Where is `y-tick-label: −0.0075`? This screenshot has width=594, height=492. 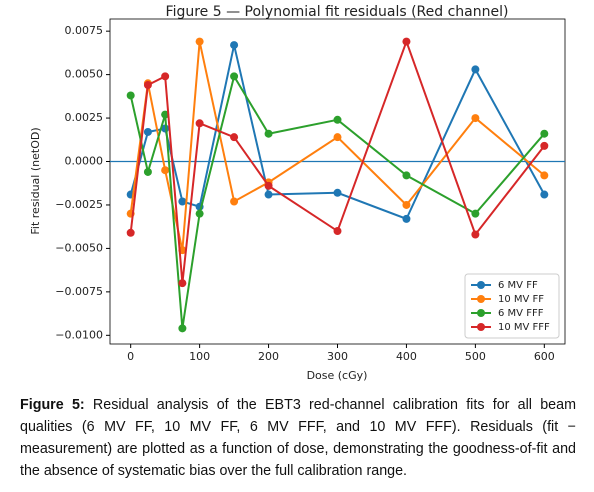 y-tick-label: −0.0075 is located at coordinates (79, 291).